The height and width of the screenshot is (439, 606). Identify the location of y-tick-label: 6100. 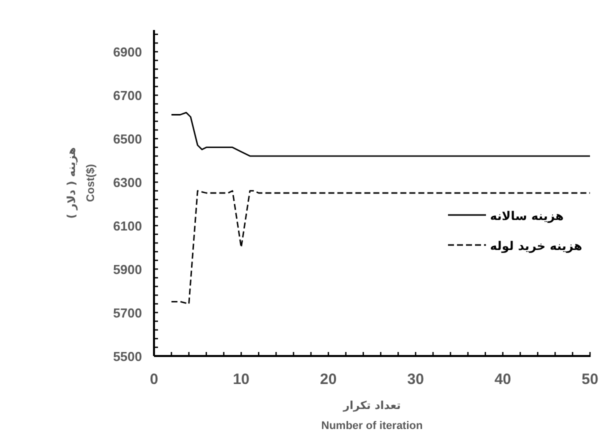
(127, 226).